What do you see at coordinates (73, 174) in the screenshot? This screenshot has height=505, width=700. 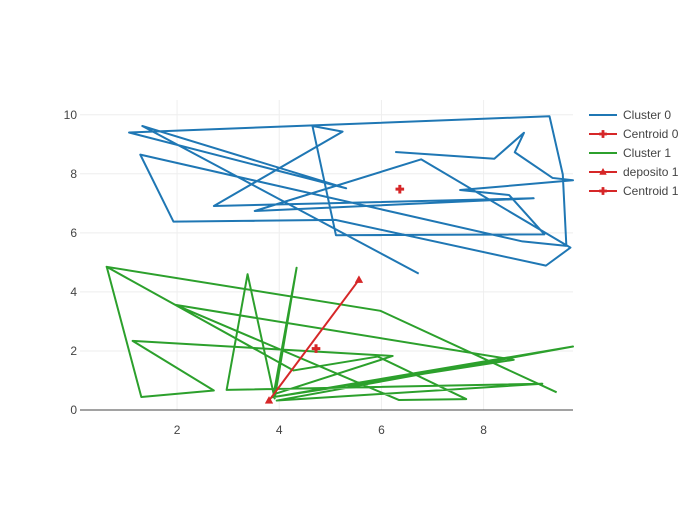 I see `y-tick-label: 8` at bounding box center [73, 174].